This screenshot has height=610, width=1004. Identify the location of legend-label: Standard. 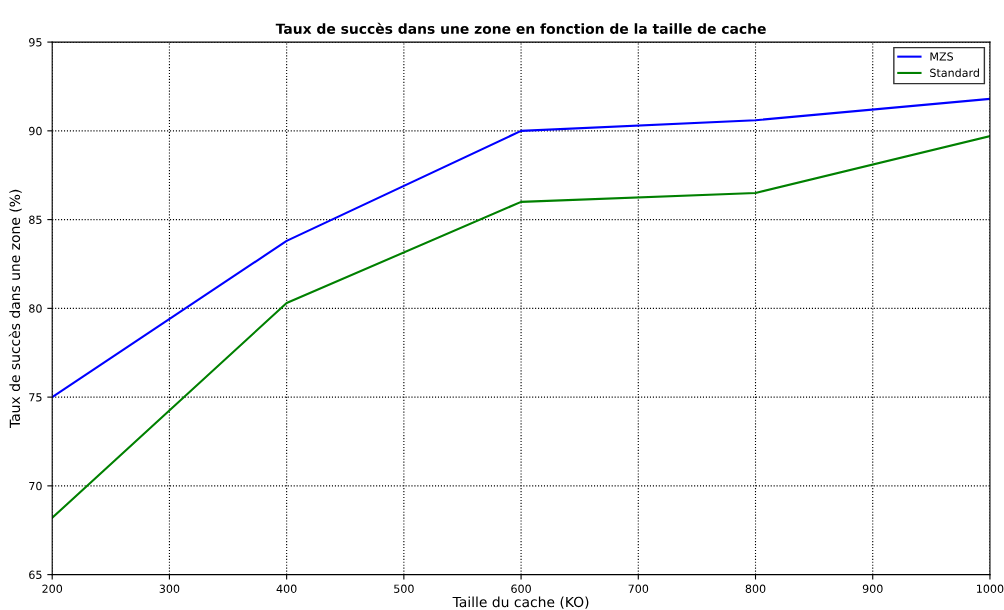
(954, 72).